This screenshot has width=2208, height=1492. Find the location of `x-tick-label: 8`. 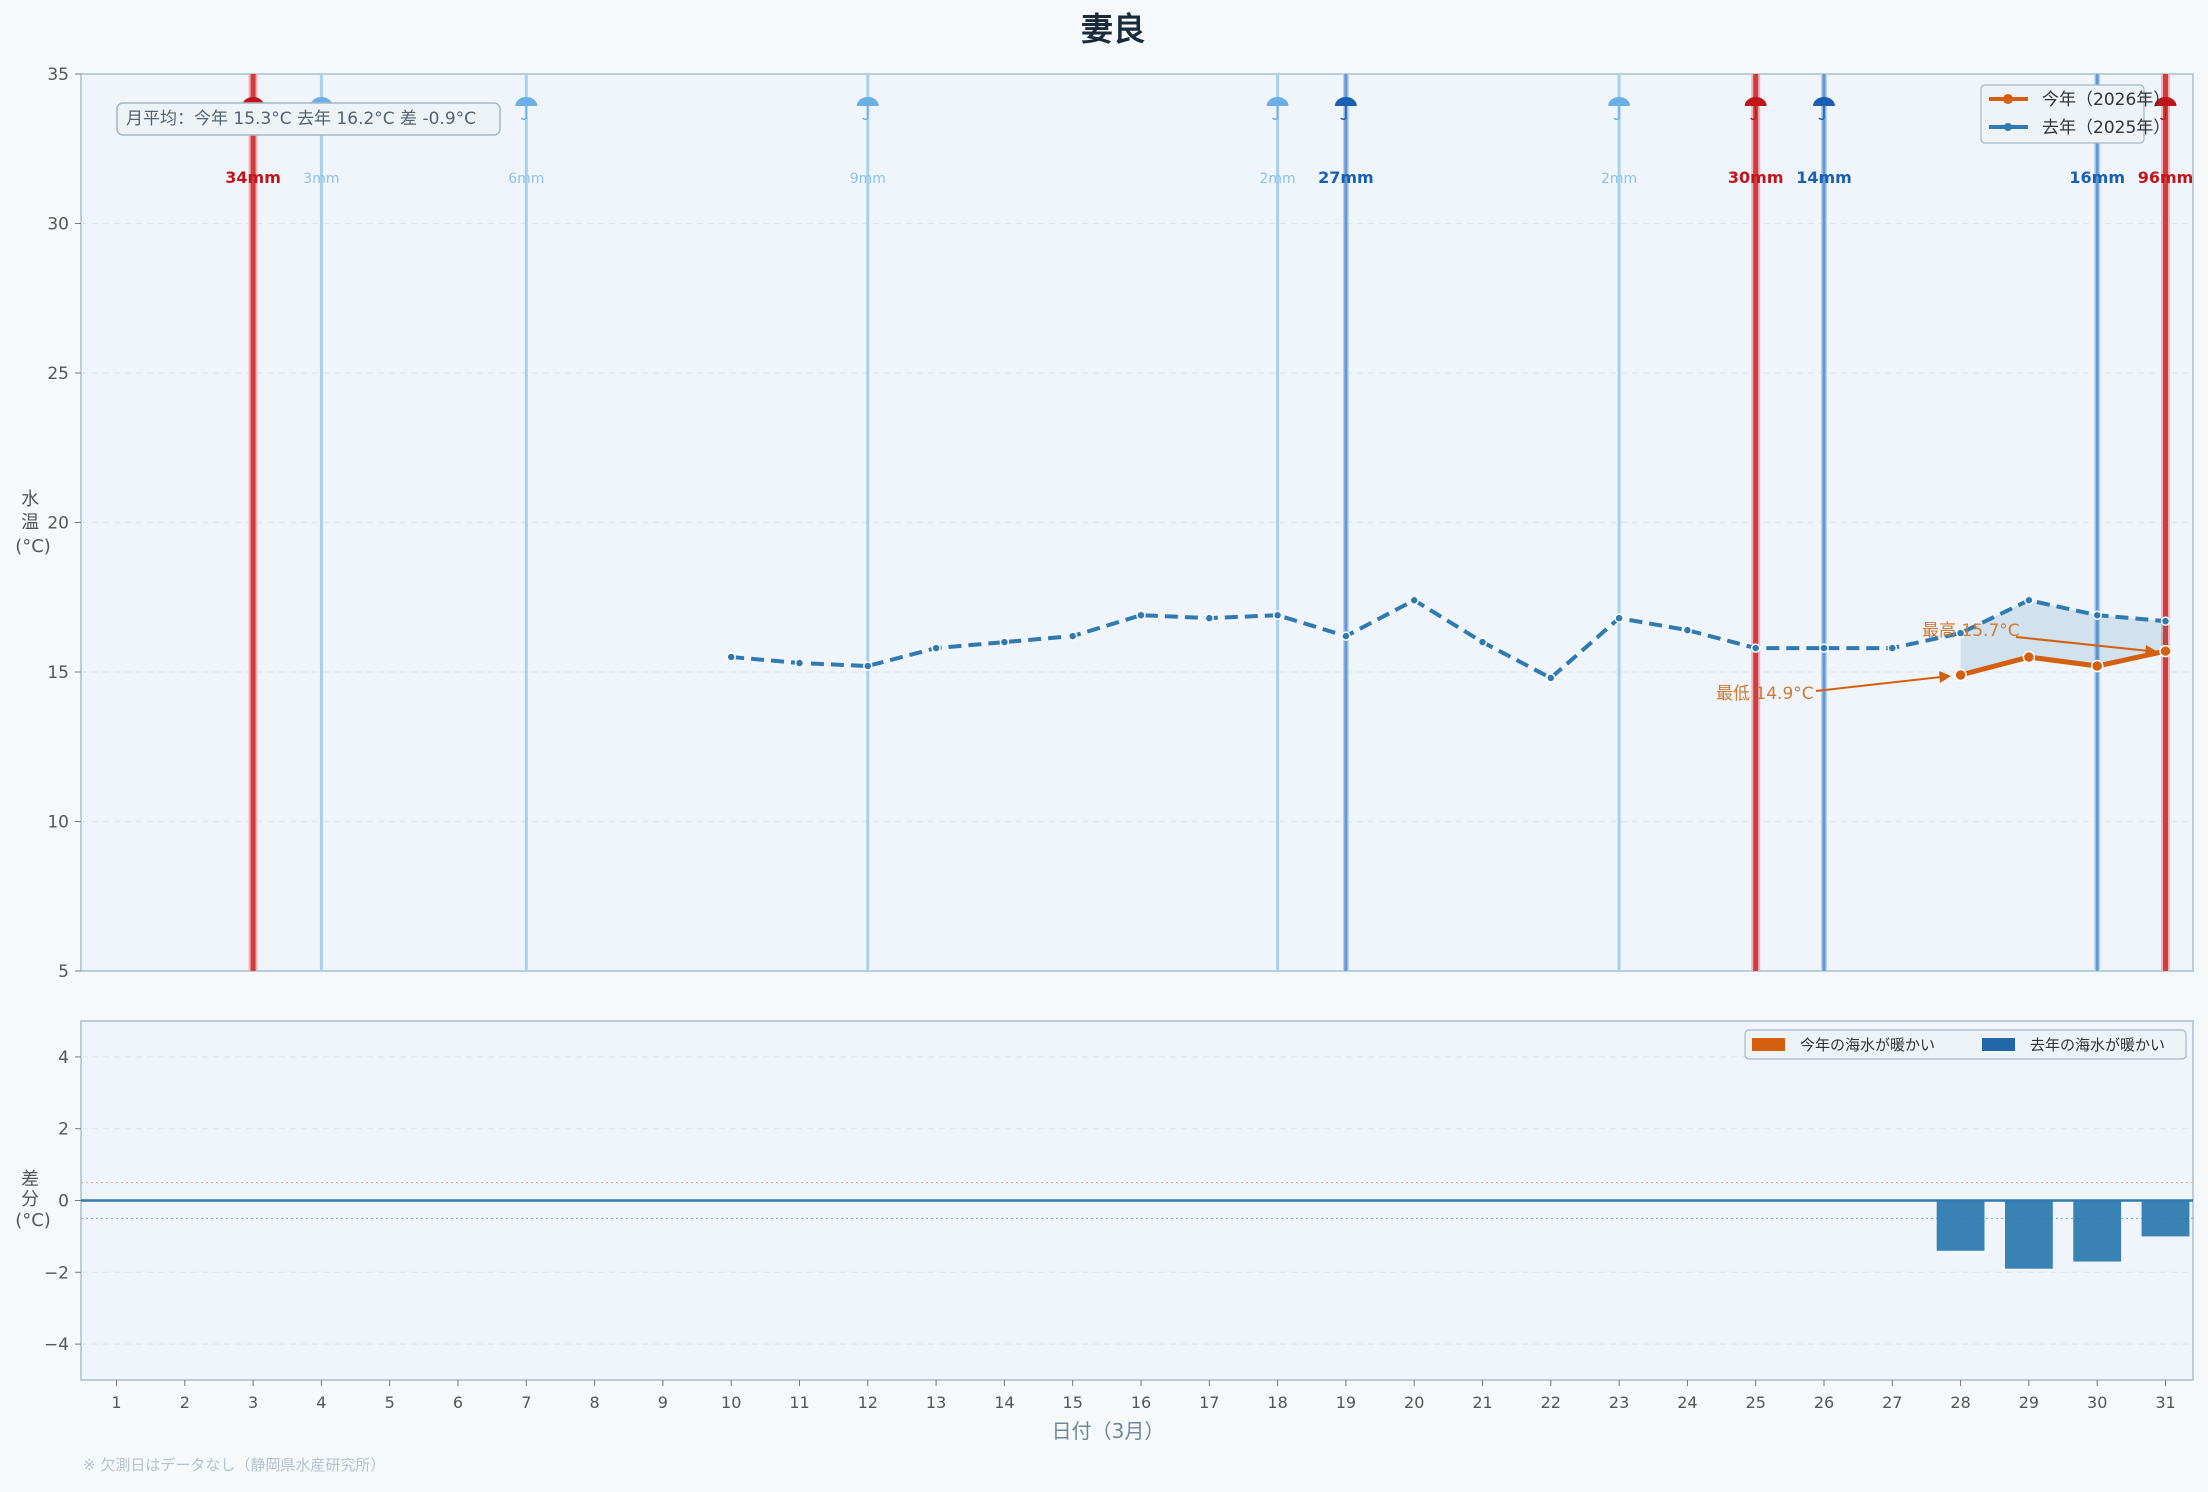

x-tick-label: 8 is located at coordinates (595, 1402).